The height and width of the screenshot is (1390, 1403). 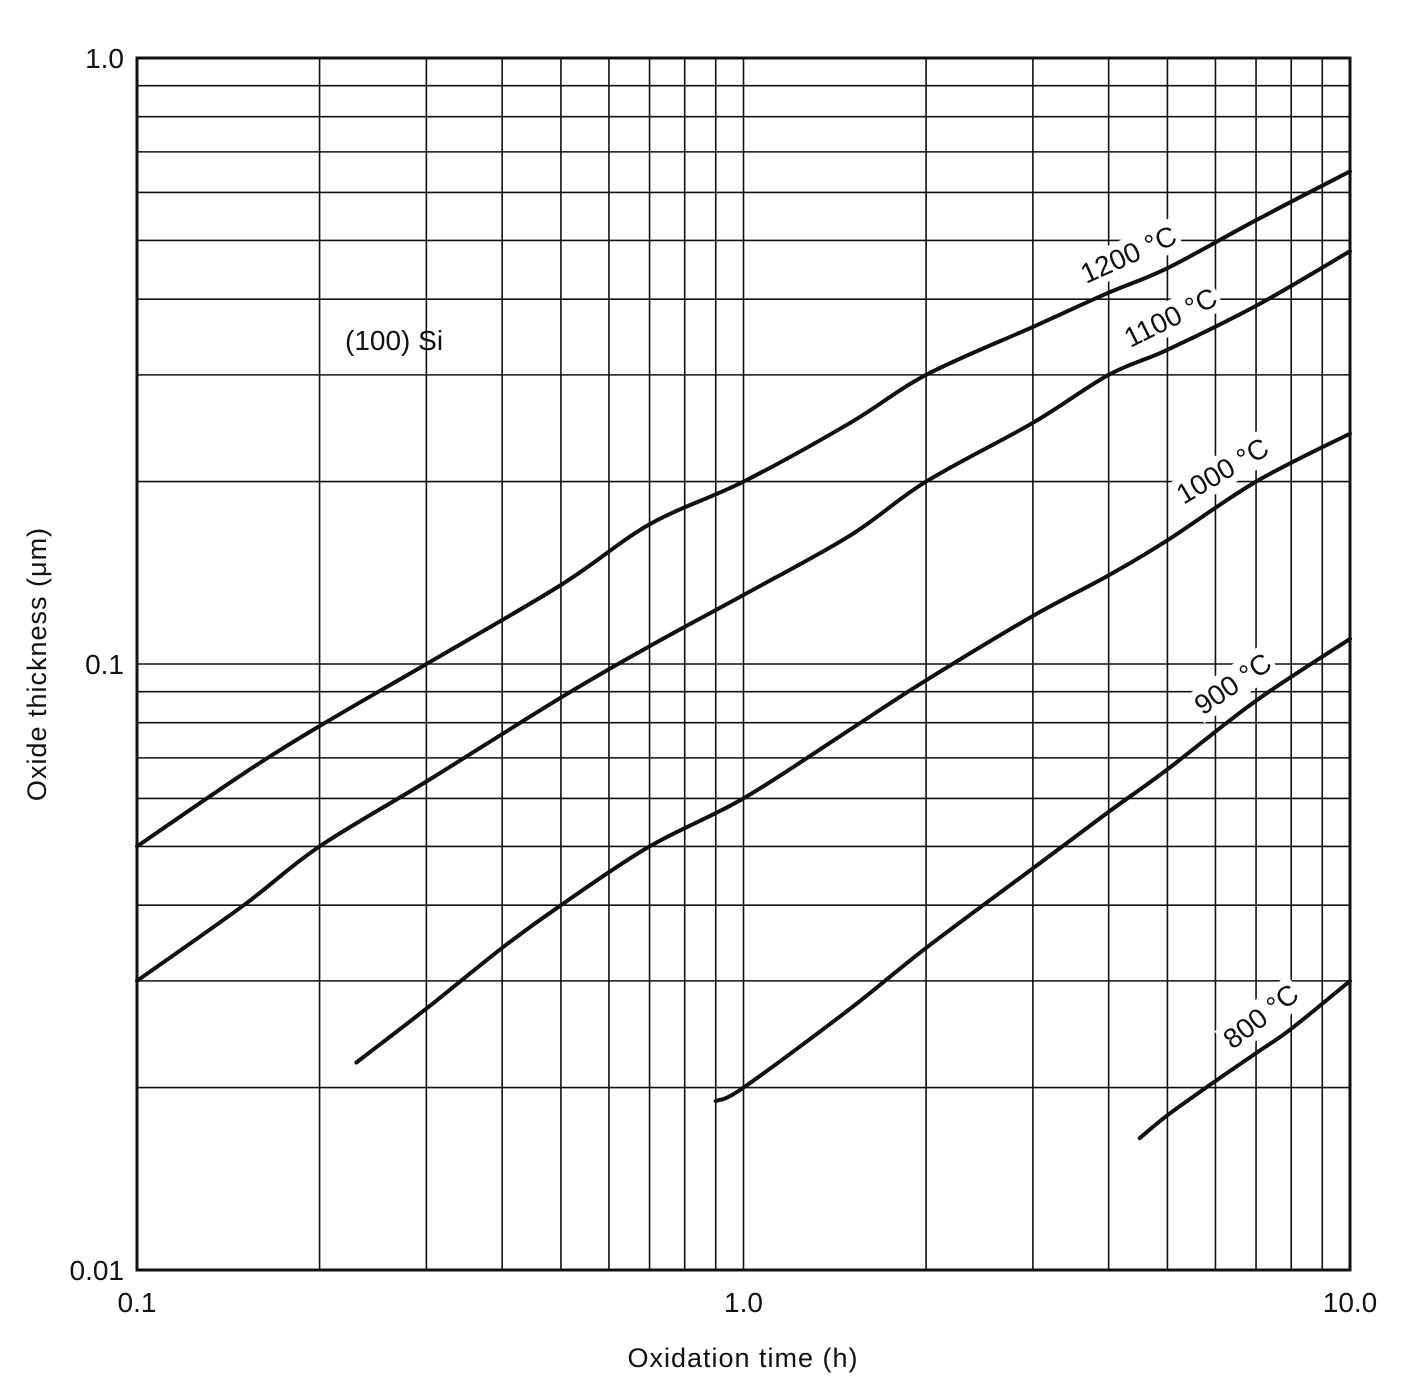 I want to click on series-label-group: 800 °C, so click(x=1261, y=1016).